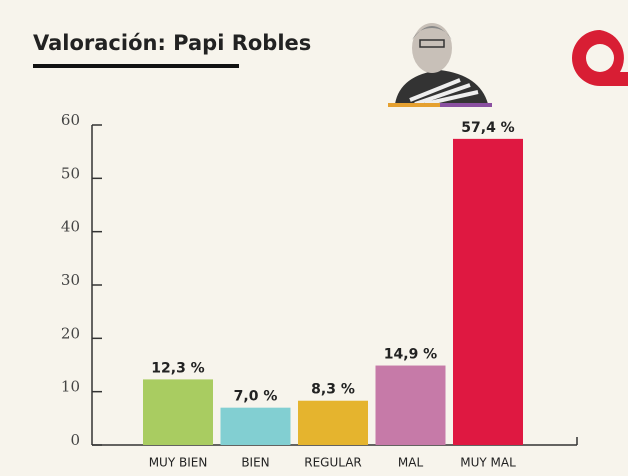  Describe the element at coordinates (177, 368) in the screenshot. I see `value-label: 12,3 %` at that location.